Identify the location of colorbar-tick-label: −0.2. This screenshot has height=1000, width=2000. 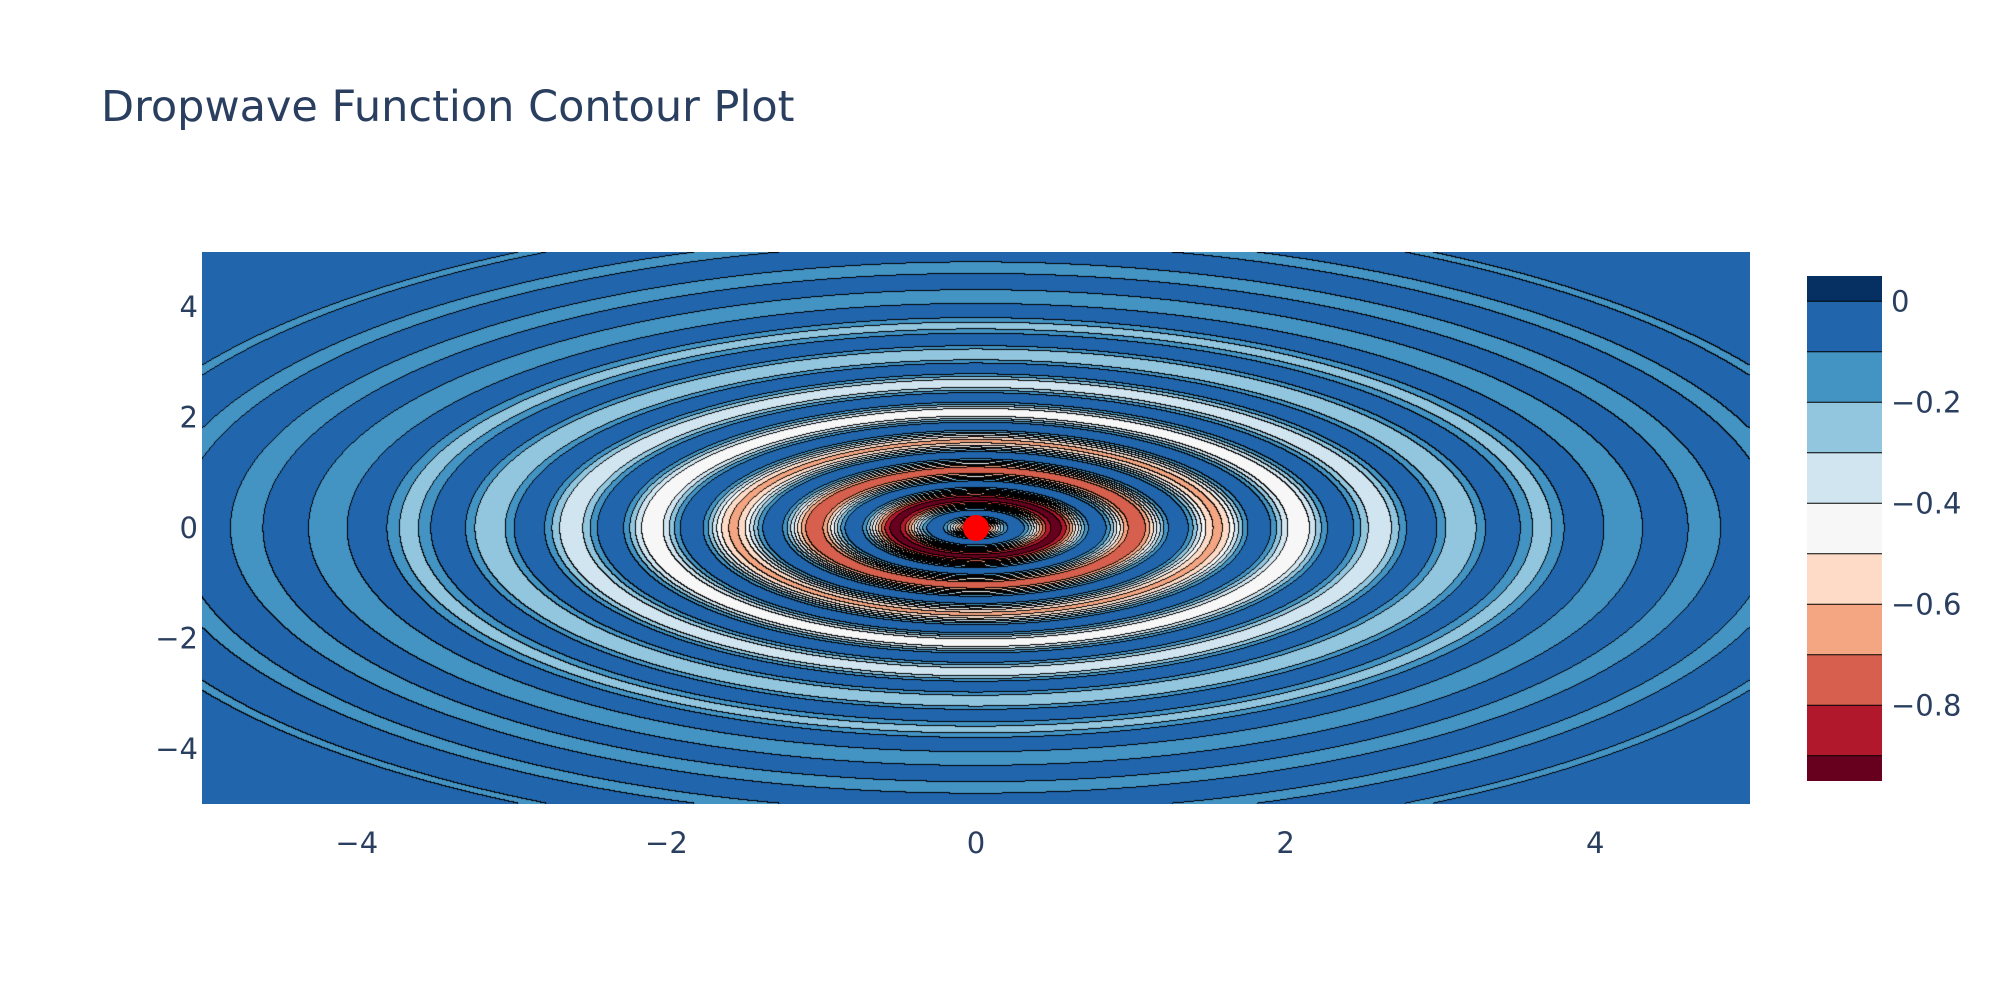
(1926, 402).